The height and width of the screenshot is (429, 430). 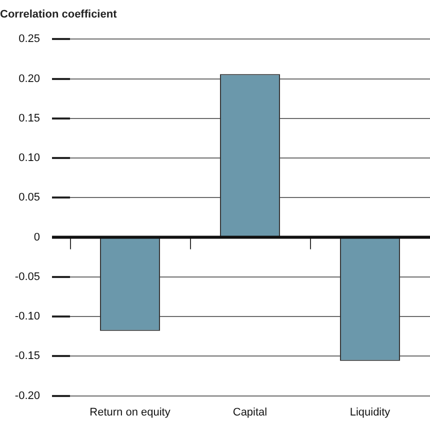 What do you see at coordinates (370, 412) in the screenshot?
I see `x-tick-label: Liquidity` at bounding box center [370, 412].